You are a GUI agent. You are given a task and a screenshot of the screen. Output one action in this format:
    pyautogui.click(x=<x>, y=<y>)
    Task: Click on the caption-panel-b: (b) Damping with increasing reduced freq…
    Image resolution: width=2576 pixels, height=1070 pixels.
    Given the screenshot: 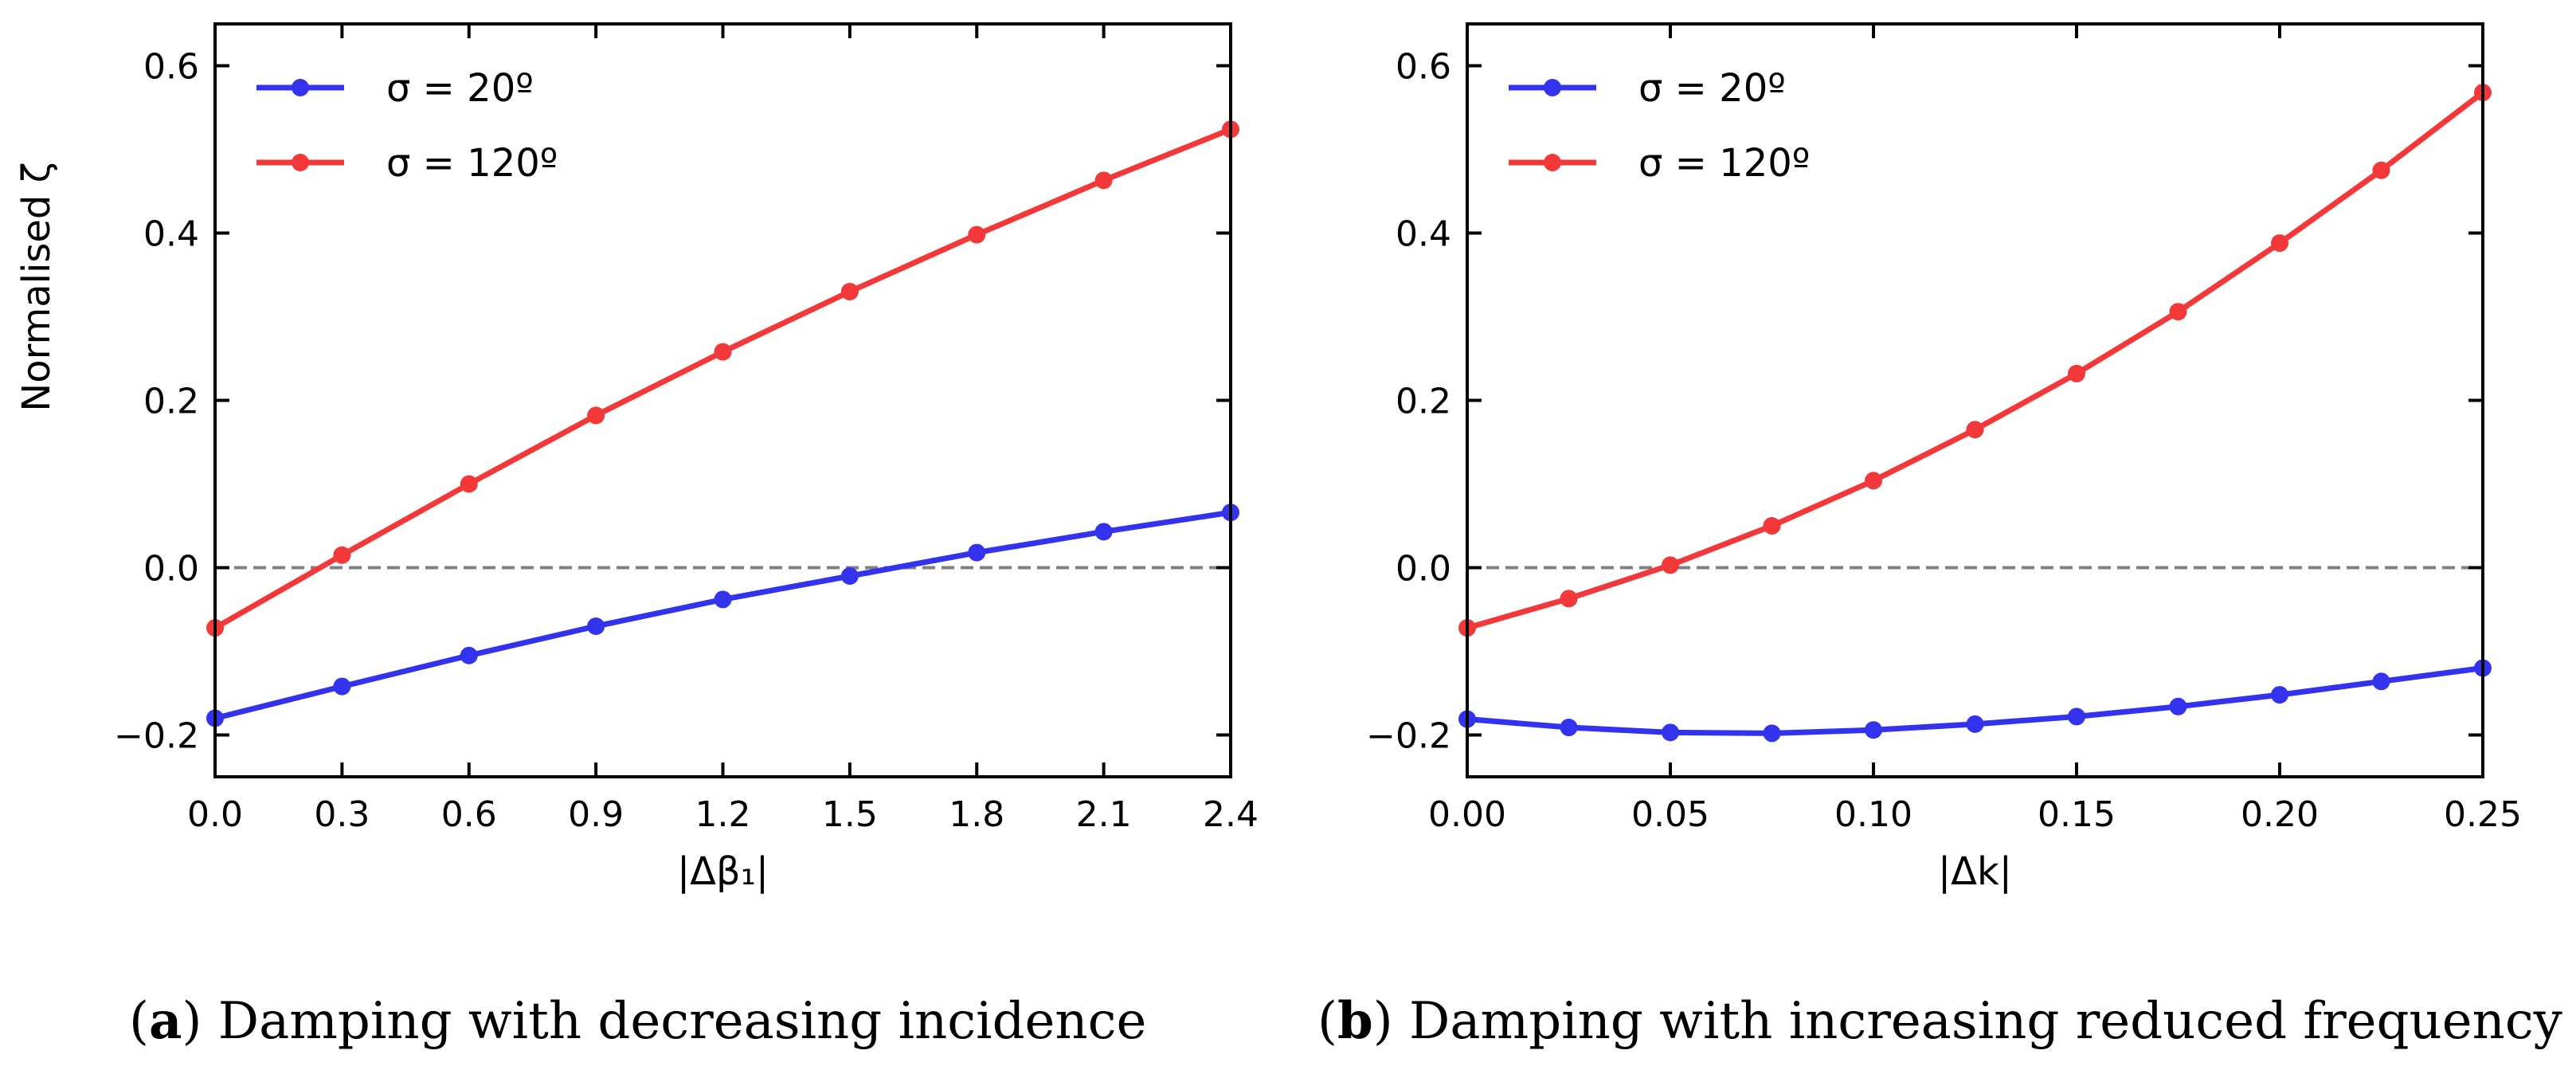 What is the action you would take?
    pyautogui.click(x=1939, y=1021)
    